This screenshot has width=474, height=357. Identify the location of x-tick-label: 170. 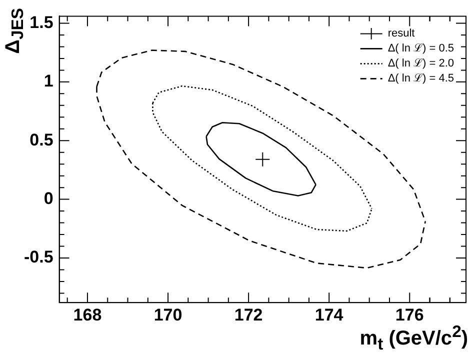
(168, 314).